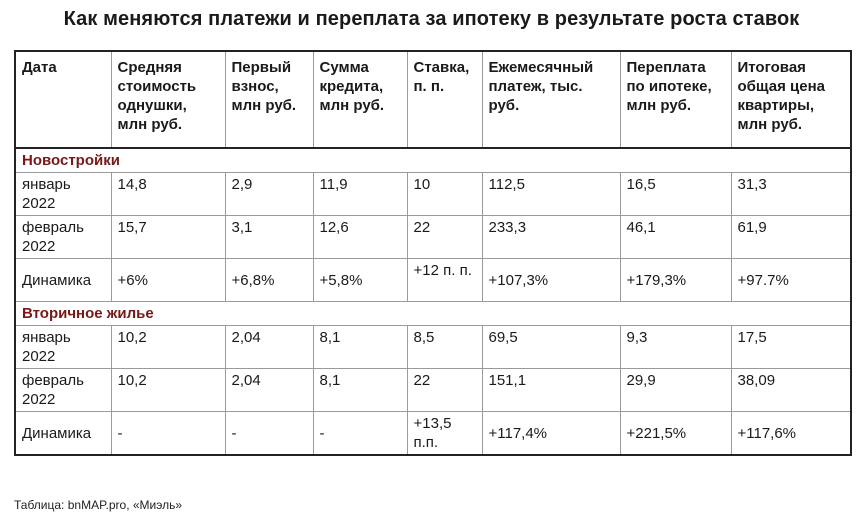 The height and width of the screenshot is (522, 863). Describe the element at coordinates (63, 99) in the screenshot. I see `header-cell: Дата` at that location.